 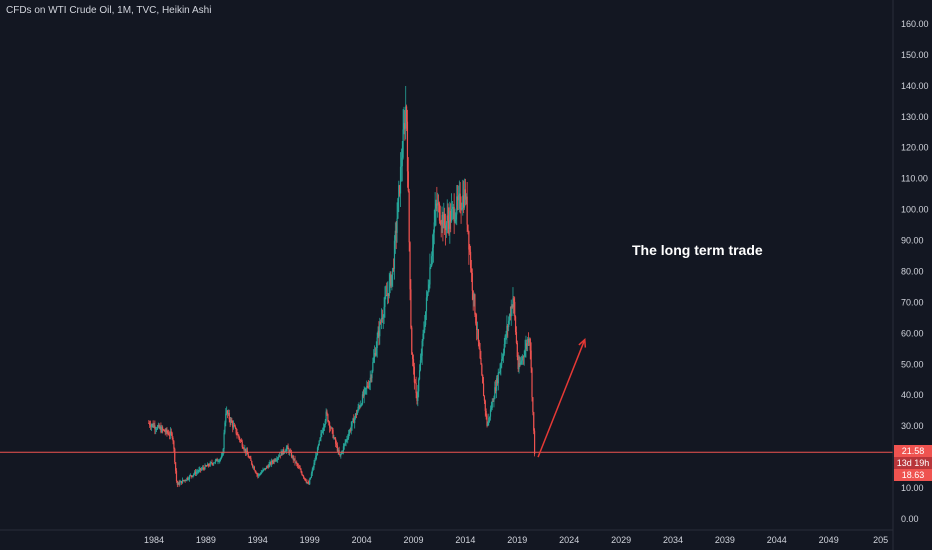 I want to click on low-price-tag: 18.63, so click(x=913, y=475).